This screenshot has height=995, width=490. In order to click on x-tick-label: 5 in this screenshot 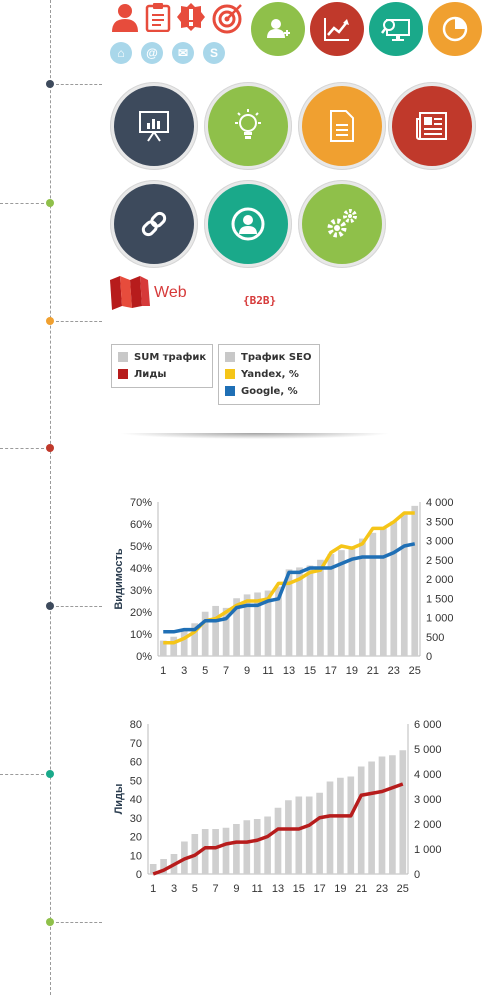, I will do `click(195, 889)`.